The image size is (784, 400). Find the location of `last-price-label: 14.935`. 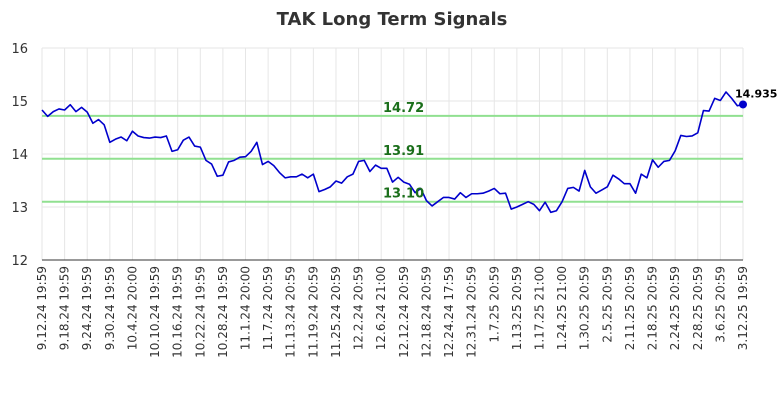

last-price-label: 14.935 is located at coordinates (756, 93).